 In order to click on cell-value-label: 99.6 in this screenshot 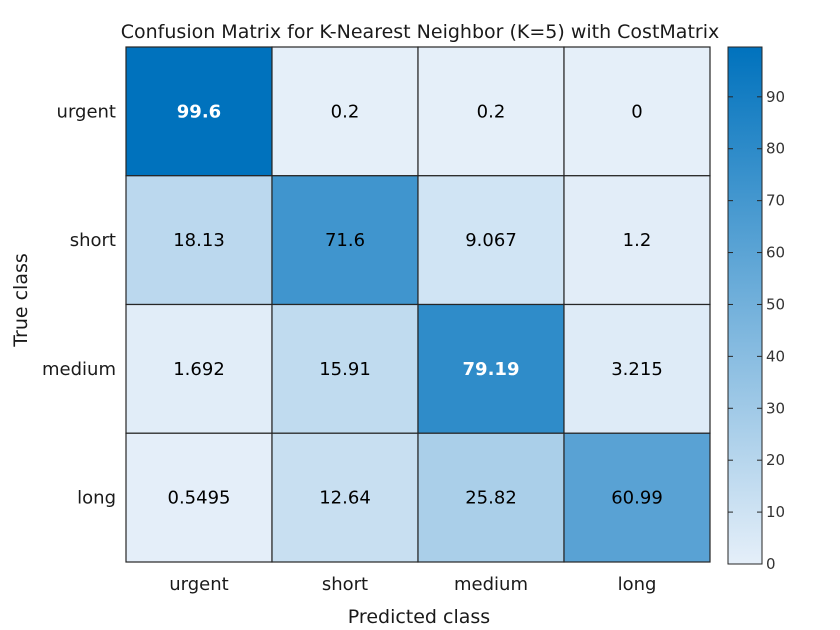, I will do `click(199, 111)`.